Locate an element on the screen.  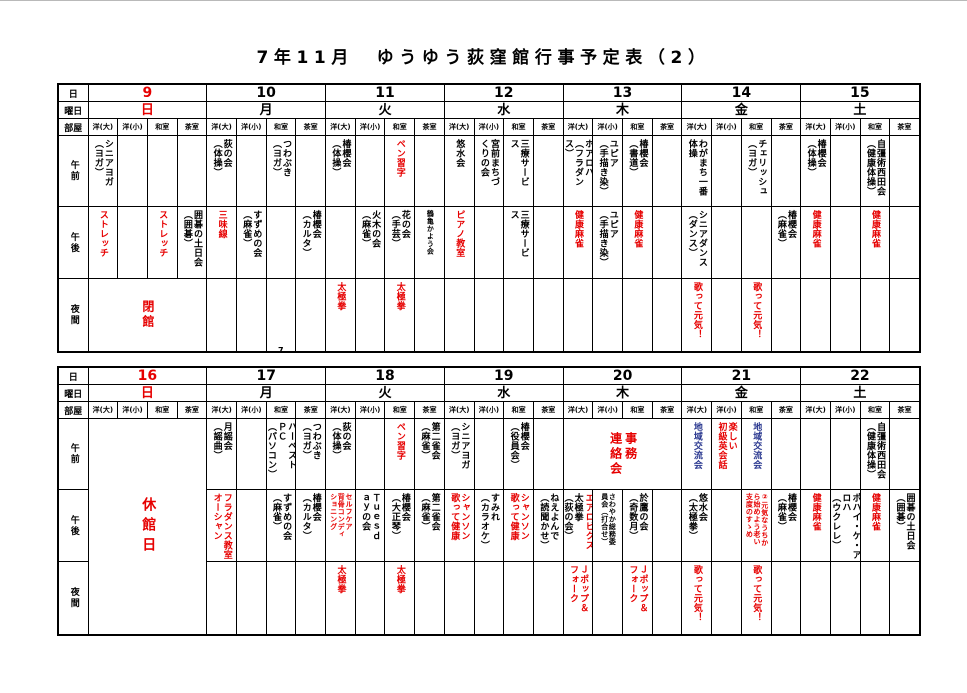
schedule-cell: すずめの会 （麻雀） is located at coordinates (281, 525).